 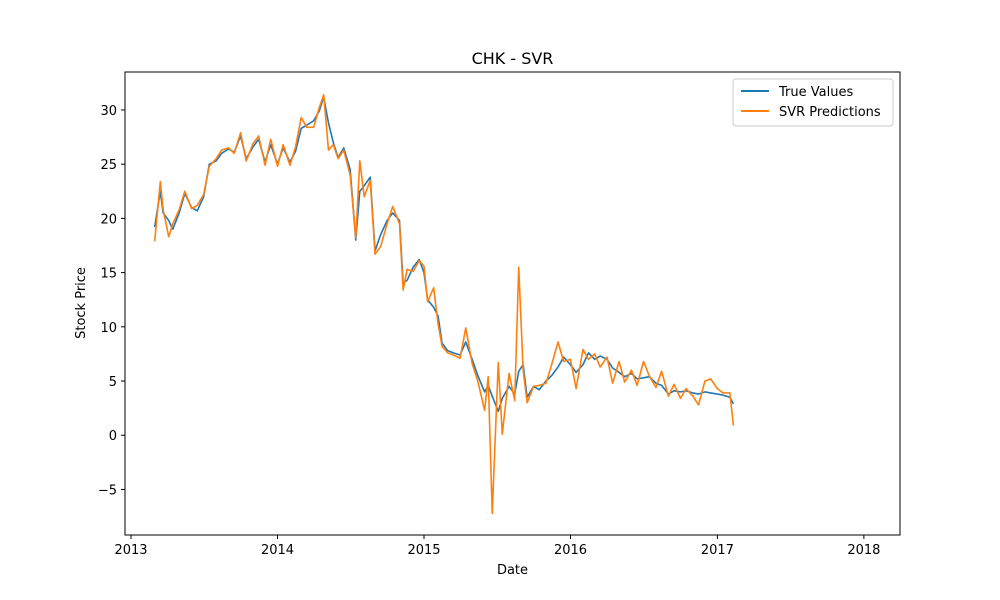 What do you see at coordinates (863, 550) in the screenshot?
I see `x-tick-label: 2018` at bounding box center [863, 550].